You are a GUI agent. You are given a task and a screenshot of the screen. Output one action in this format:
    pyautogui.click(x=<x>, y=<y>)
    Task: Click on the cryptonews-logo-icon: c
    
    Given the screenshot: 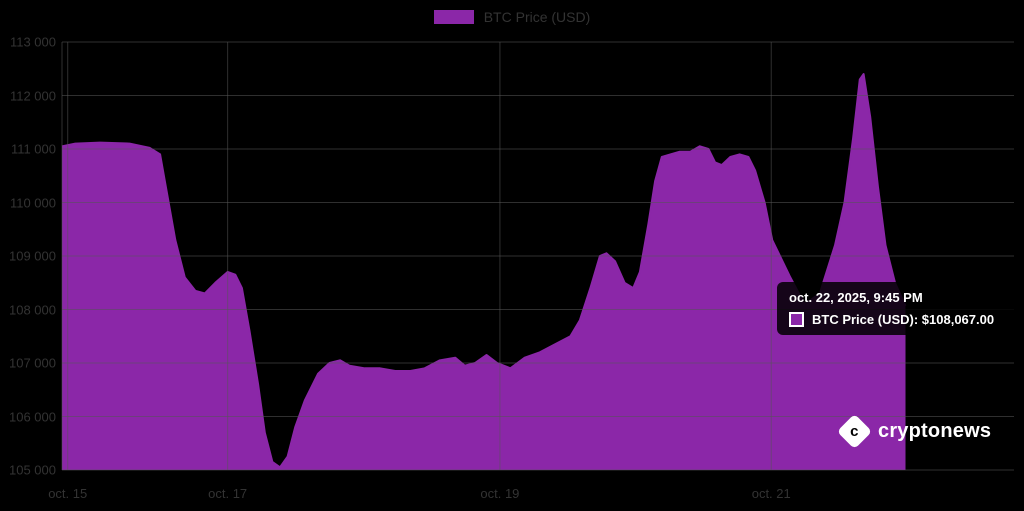 What is the action you would take?
    pyautogui.click(x=854, y=431)
    